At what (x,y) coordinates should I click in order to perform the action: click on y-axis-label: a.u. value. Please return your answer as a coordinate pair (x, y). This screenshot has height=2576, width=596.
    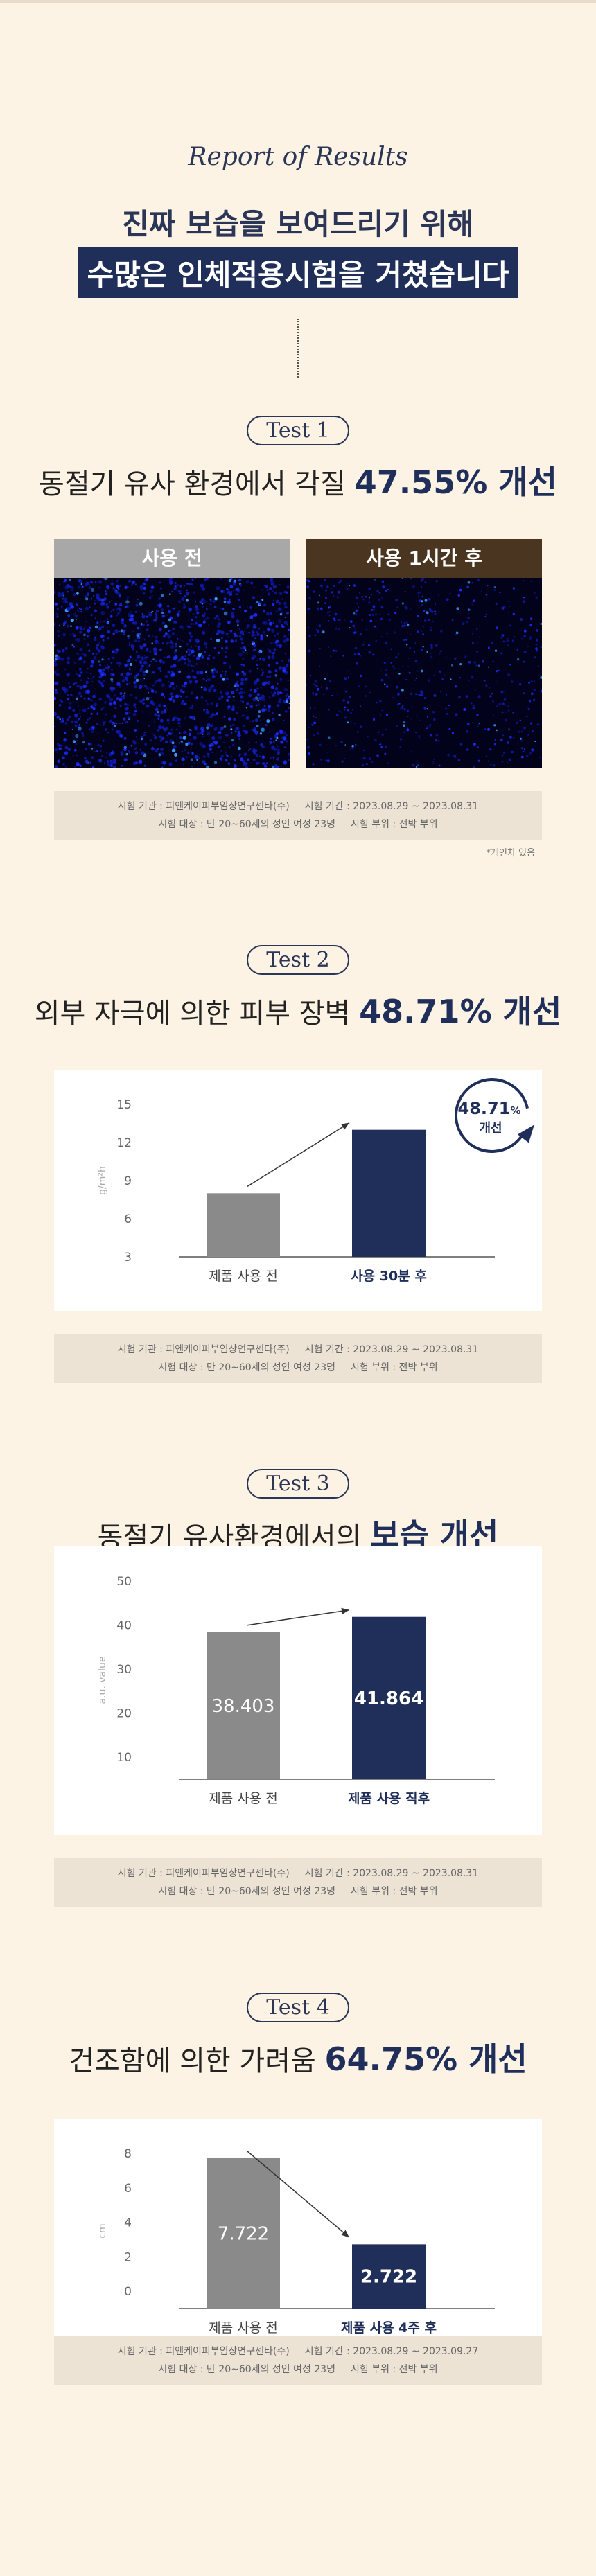
    Looking at the image, I should click on (102, 1680).